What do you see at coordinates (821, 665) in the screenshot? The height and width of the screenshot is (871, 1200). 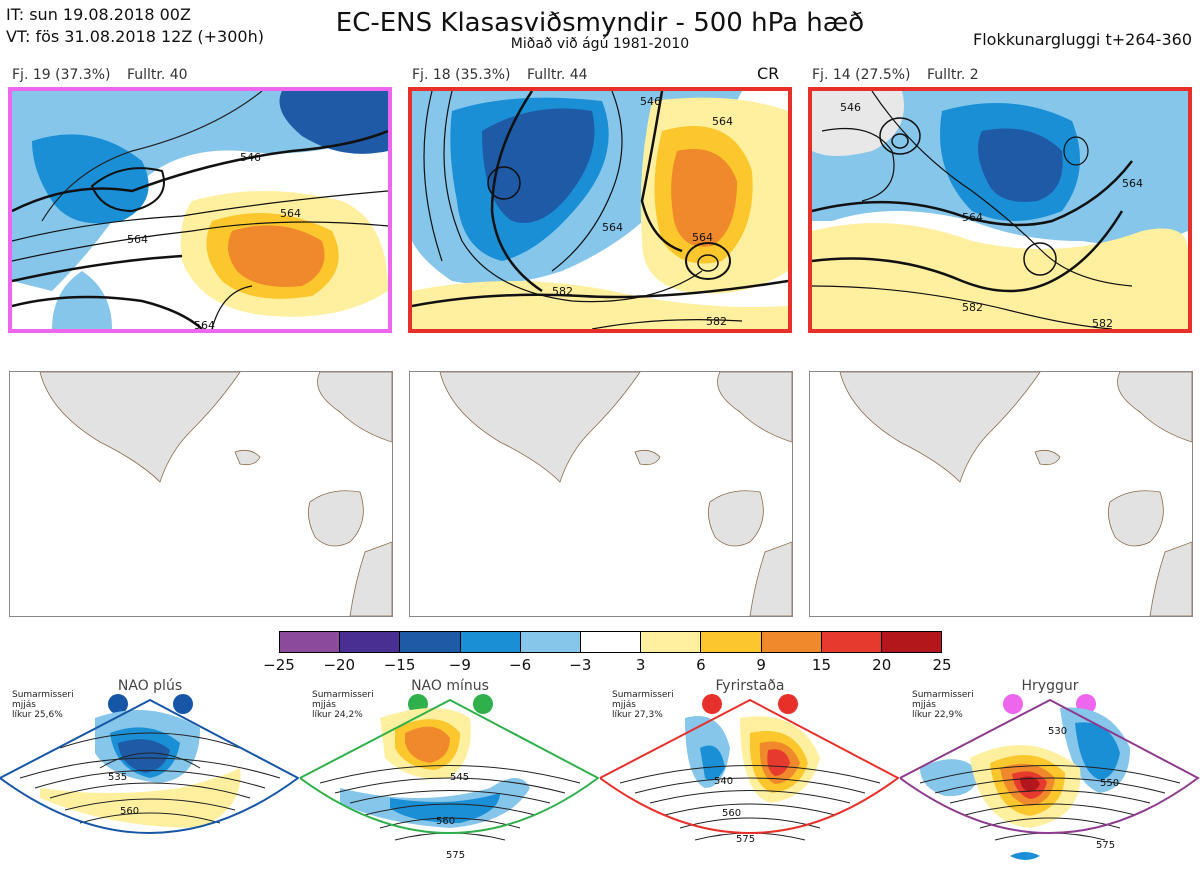 I see `colorbar-tick-label: 15` at bounding box center [821, 665].